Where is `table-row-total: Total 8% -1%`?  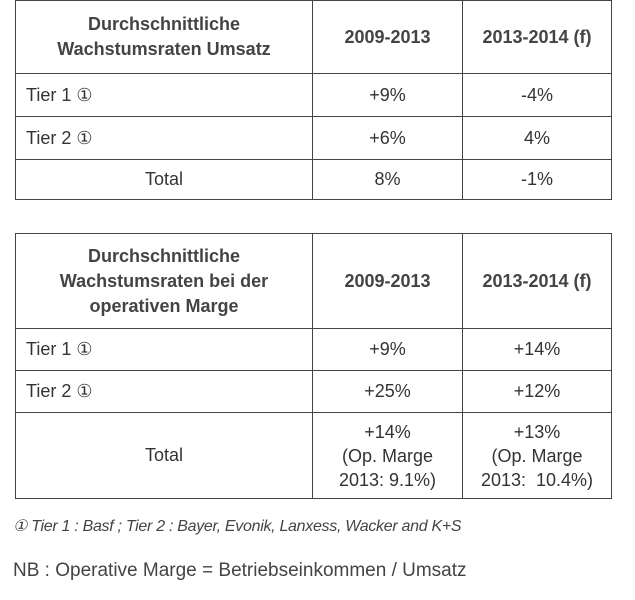 table-row-total: Total 8% -1% is located at coordinates (313, 179).